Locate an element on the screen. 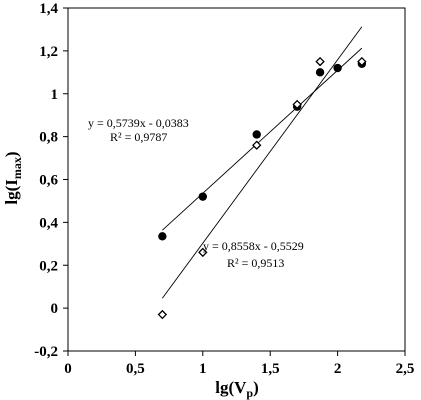 The height and width of the screenshot is (400, 421). y-axis-title: lg(Imax) is located at coordinates (13, 177).